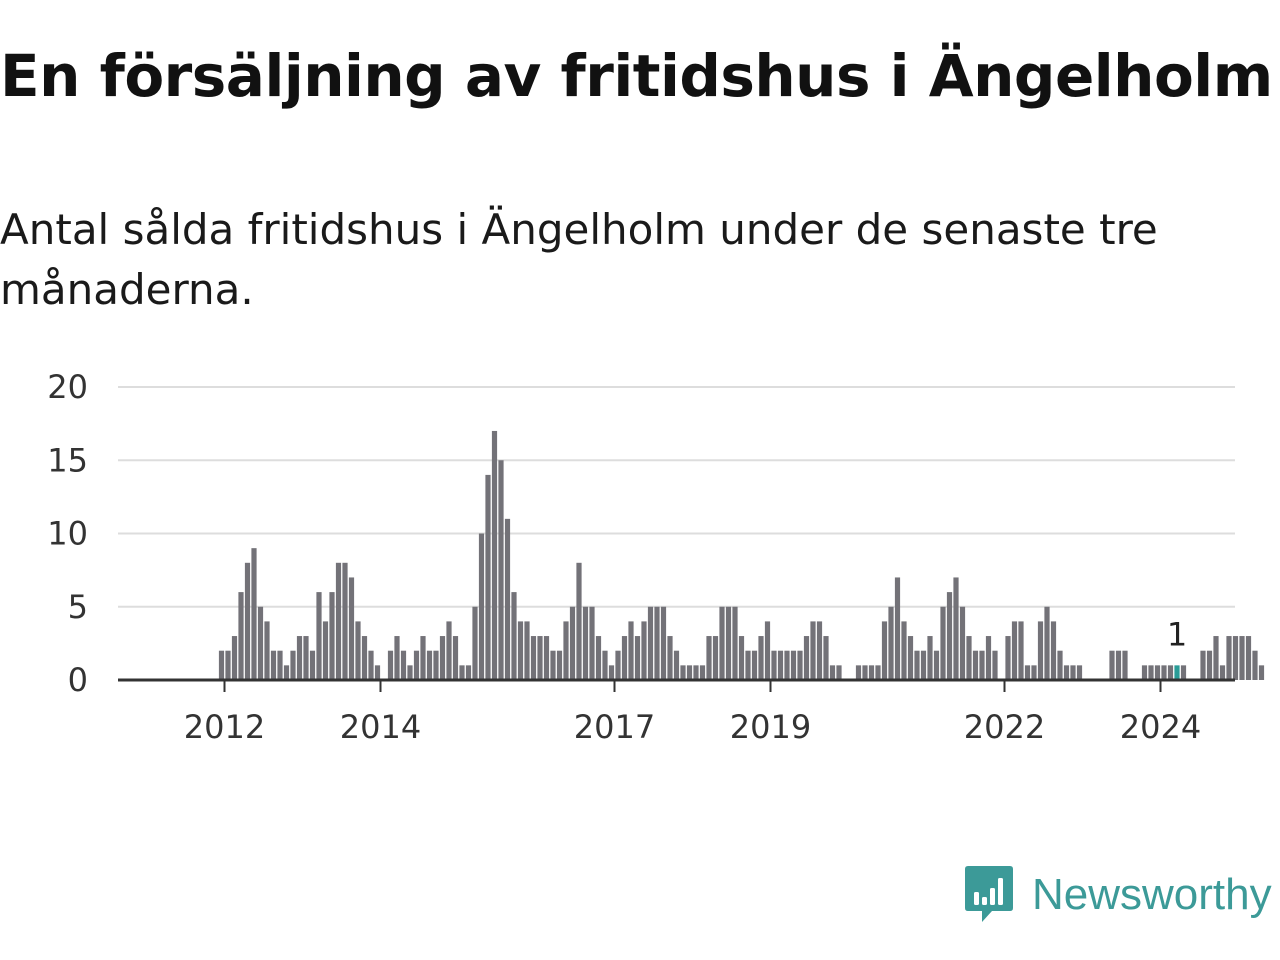  What do you see at coordinates (692, 713) in the screenshot?
I see `x-axis-ticks: 2012 2014 2017 2019 2022 2024` at bounding box center [692, 713].